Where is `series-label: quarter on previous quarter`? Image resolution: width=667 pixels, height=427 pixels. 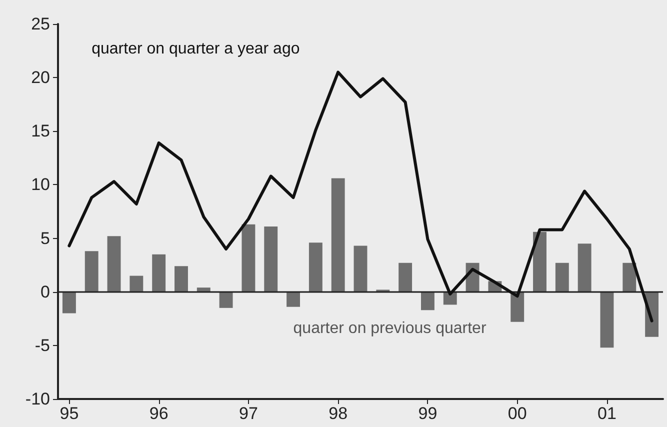
series-label: quarter on previous quarter is located at coordinates (390, 328).